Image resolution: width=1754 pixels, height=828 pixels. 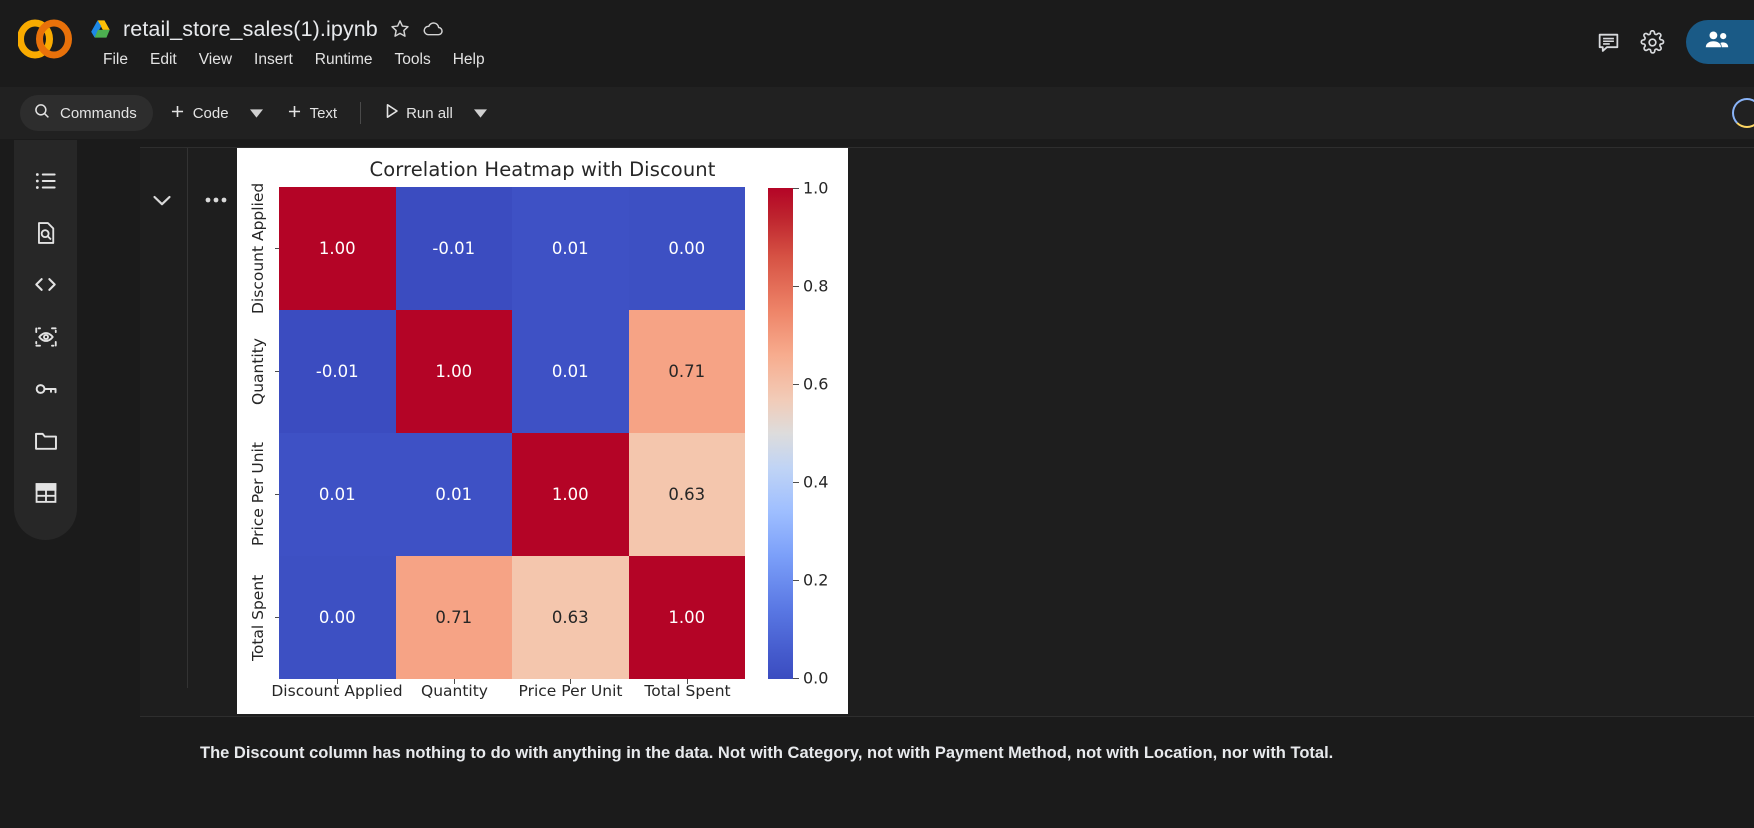 I want to click on collapse-output-button, so click(x=162, y=200).